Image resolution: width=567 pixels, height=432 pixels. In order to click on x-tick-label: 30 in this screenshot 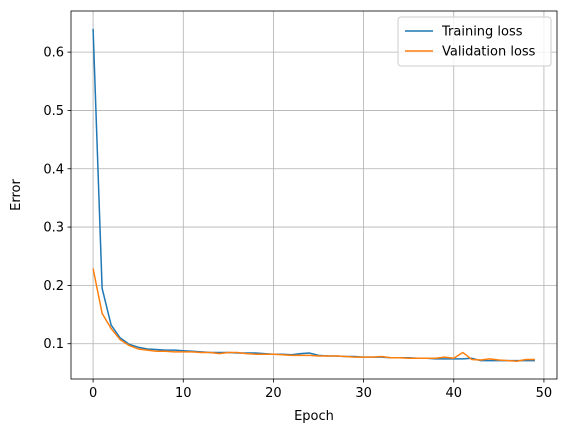, I will do `click(363, 393)`.